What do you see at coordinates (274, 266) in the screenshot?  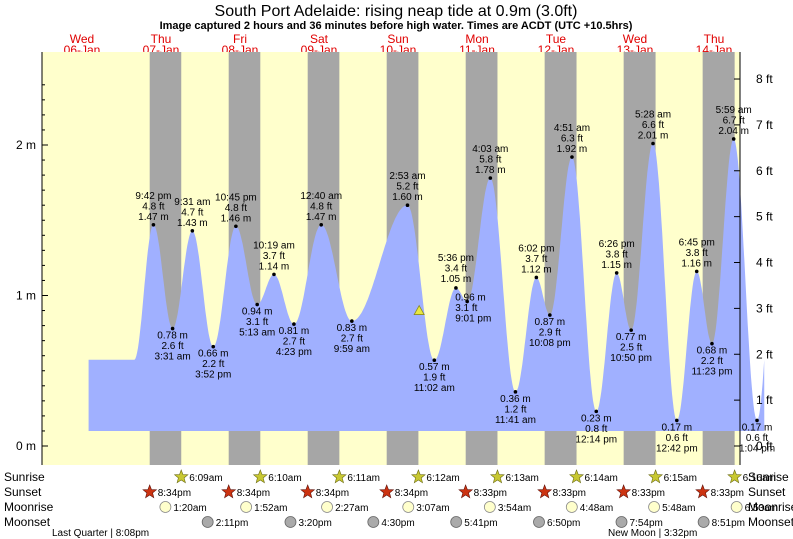 I see `high-tide-label: 1.14 m` at bounding box center [274, 266].